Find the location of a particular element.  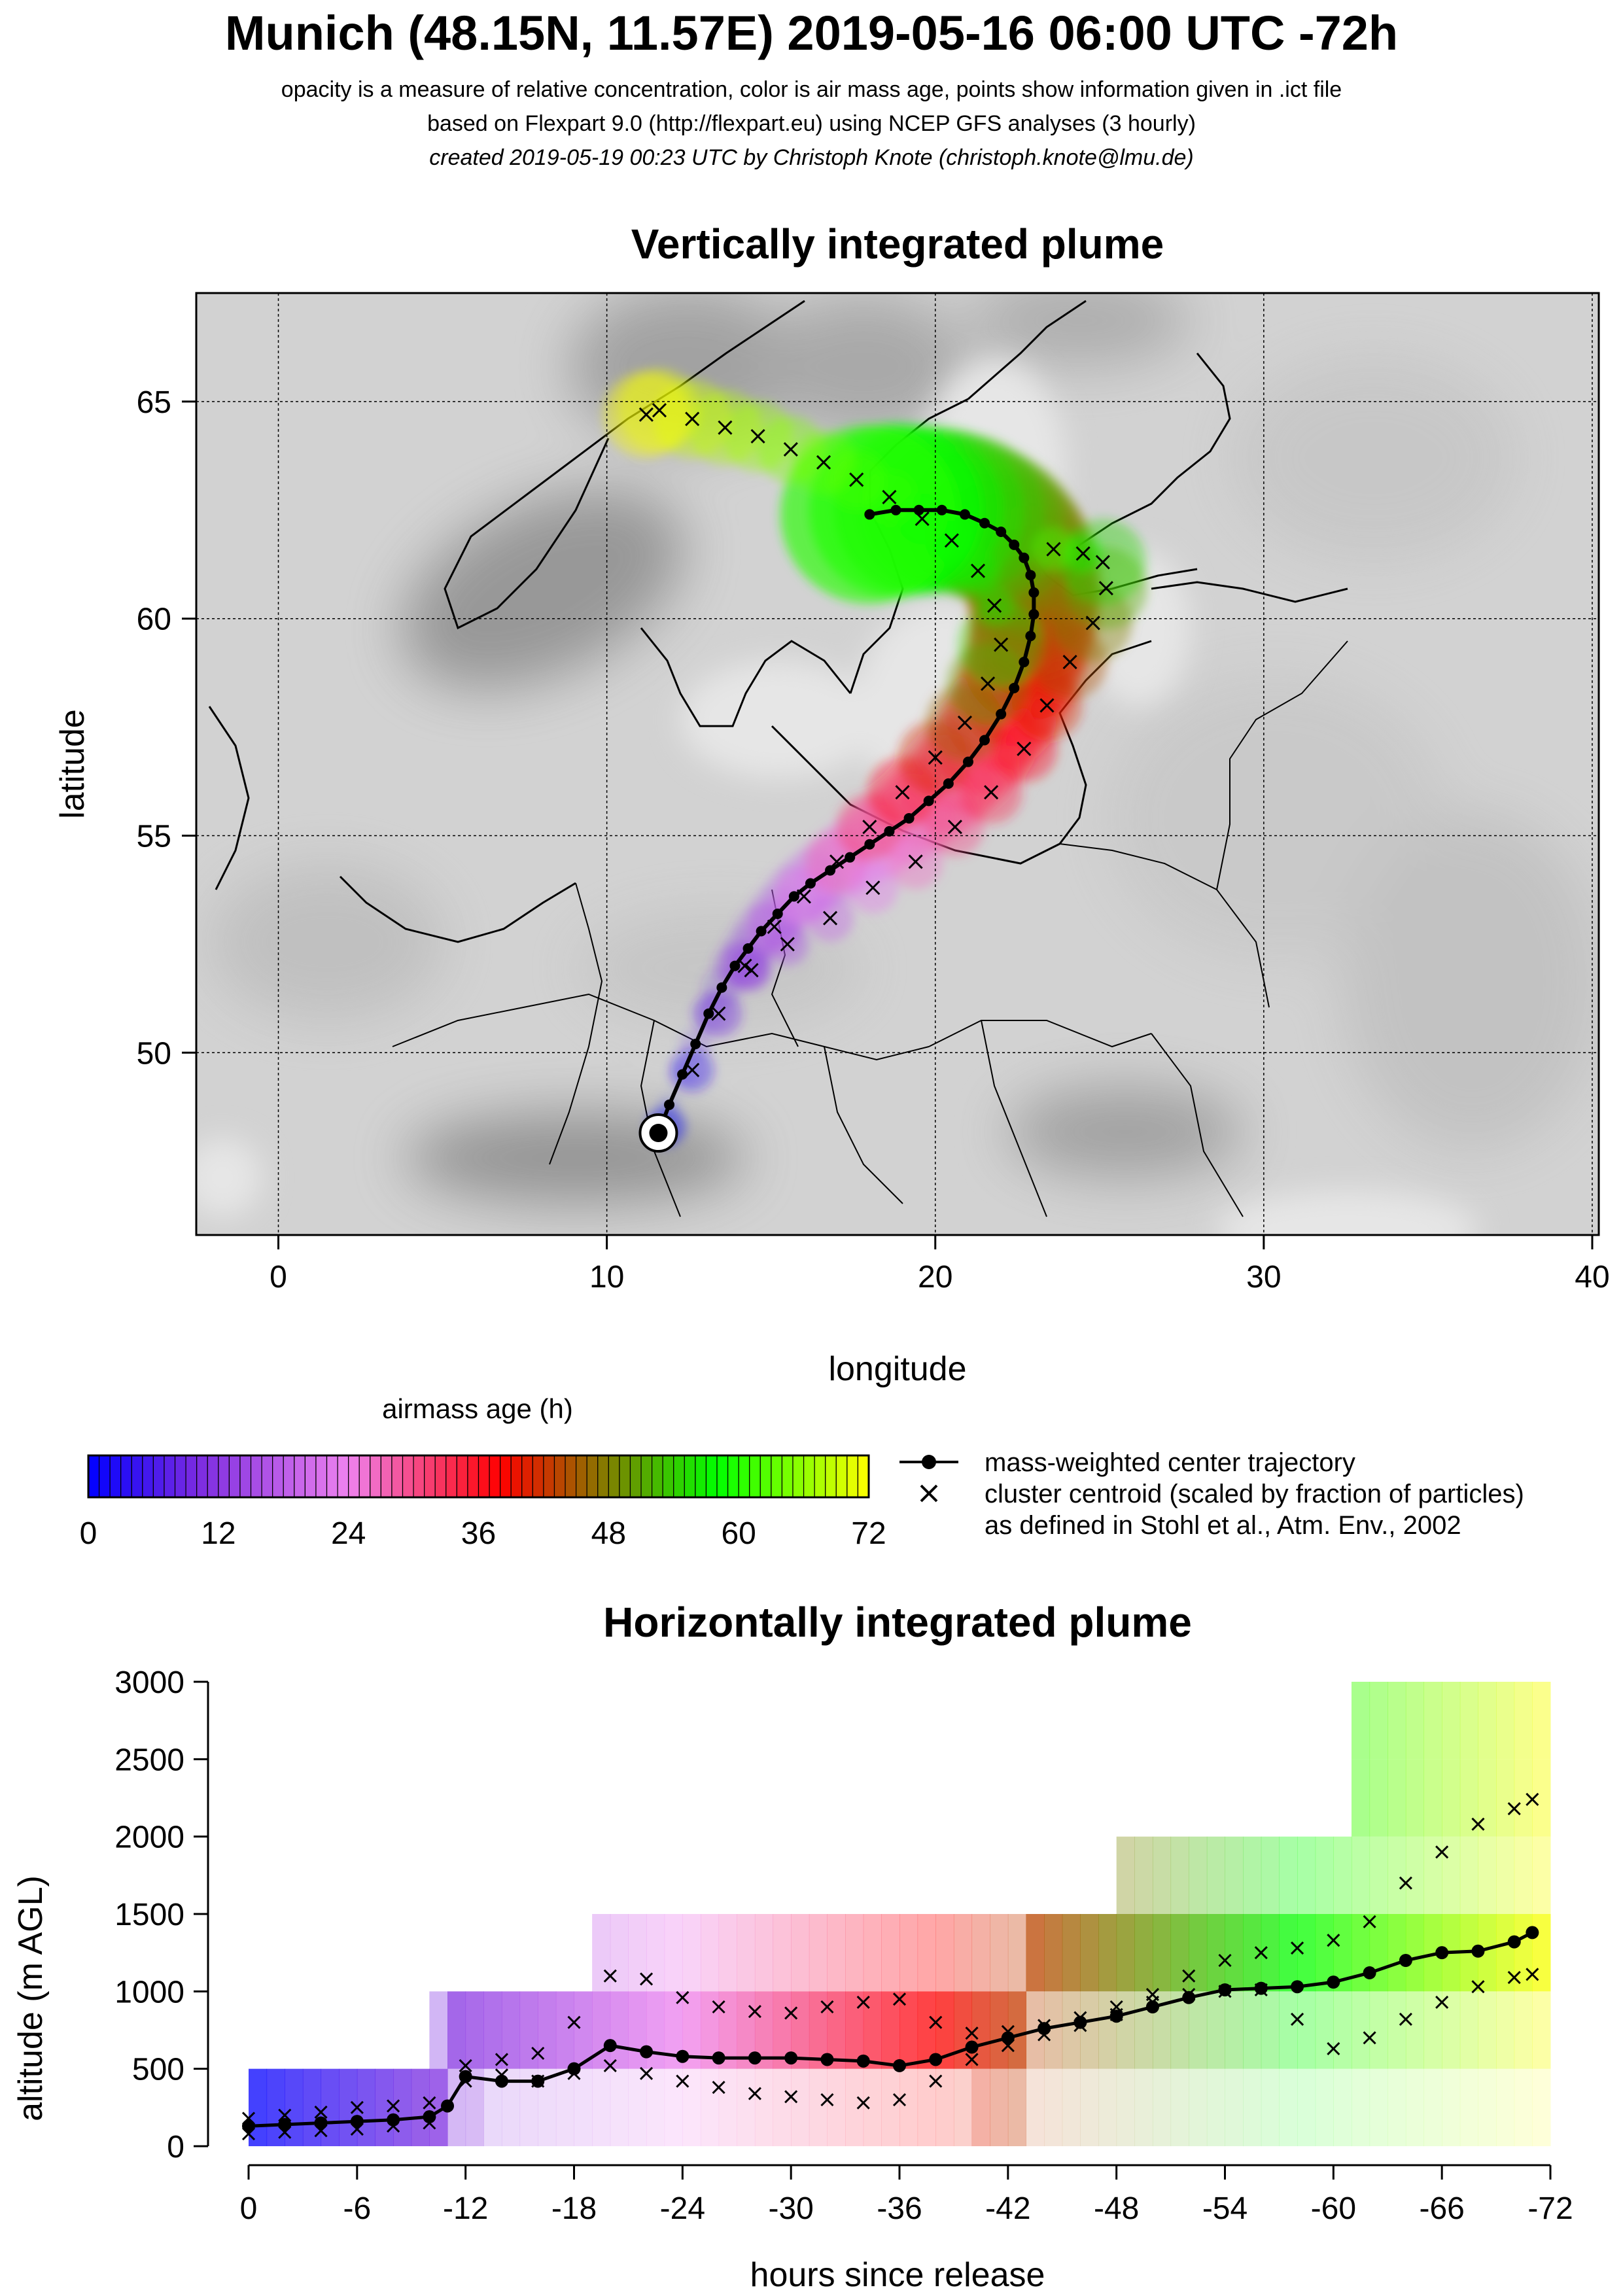

country-borders is located at coordinates (870, 928).